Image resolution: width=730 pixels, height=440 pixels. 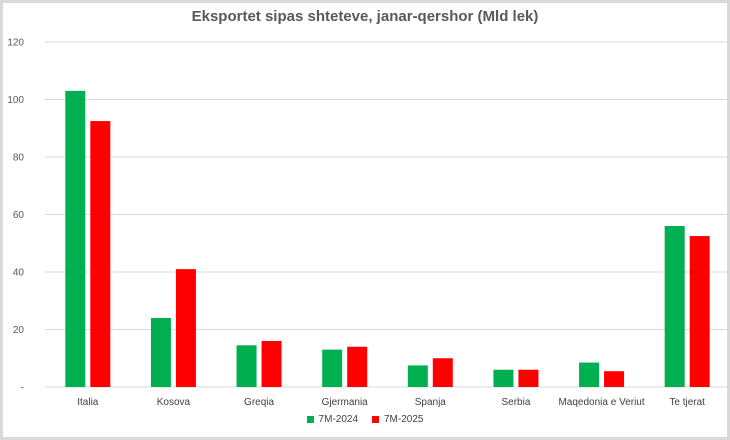 I want to click on y-tick-label: 120, so click(x=15, y=43).